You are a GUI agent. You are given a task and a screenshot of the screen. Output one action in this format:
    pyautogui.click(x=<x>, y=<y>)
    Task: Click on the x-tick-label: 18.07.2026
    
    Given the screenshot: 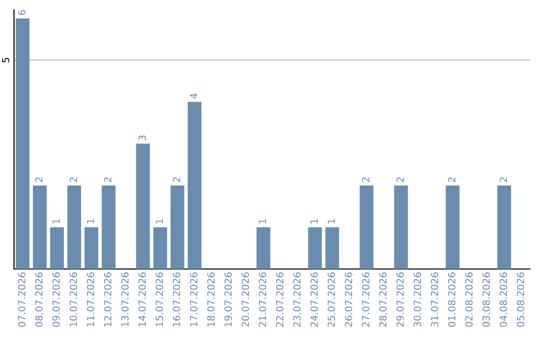 What is the action you would take?
    pyautogui.click(x=211, y=299)
    